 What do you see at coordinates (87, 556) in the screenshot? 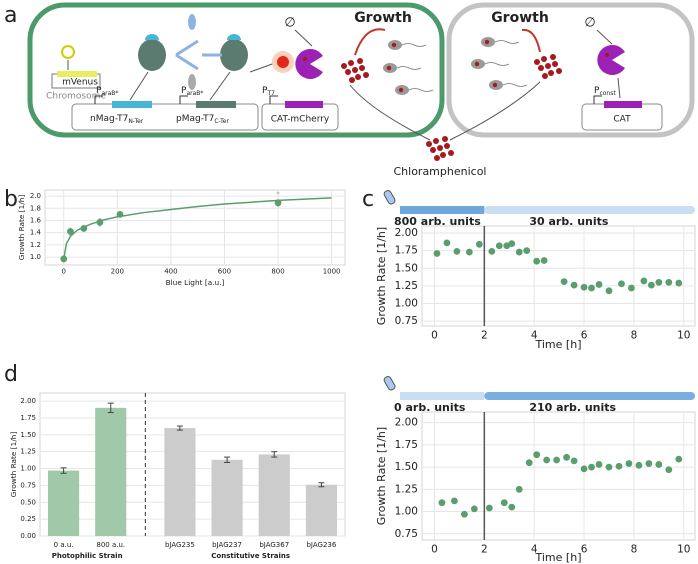
I see `group-label: Photophilic Strain` at bounding box center [87, 556].